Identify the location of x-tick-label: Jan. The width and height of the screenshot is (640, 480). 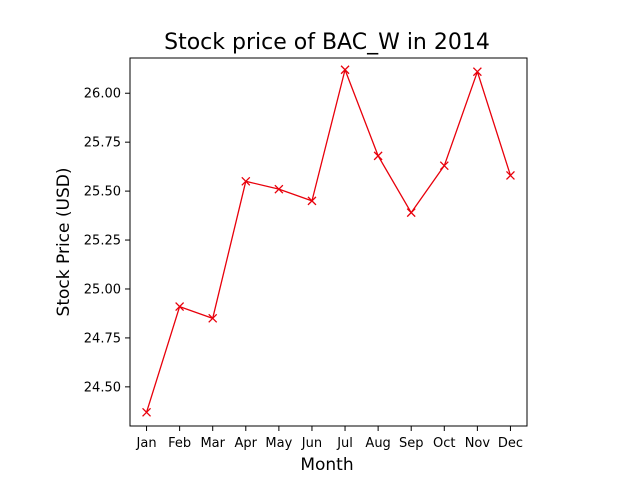
(146, 443).